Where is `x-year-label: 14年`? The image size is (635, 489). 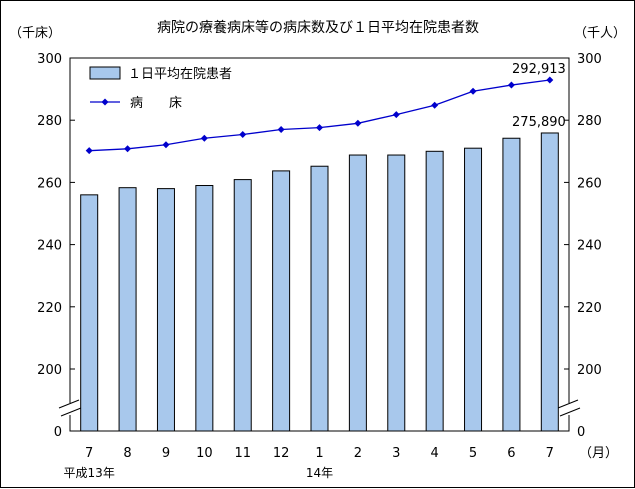
x-year-label: 14年 is located at coordinates (319, 473).